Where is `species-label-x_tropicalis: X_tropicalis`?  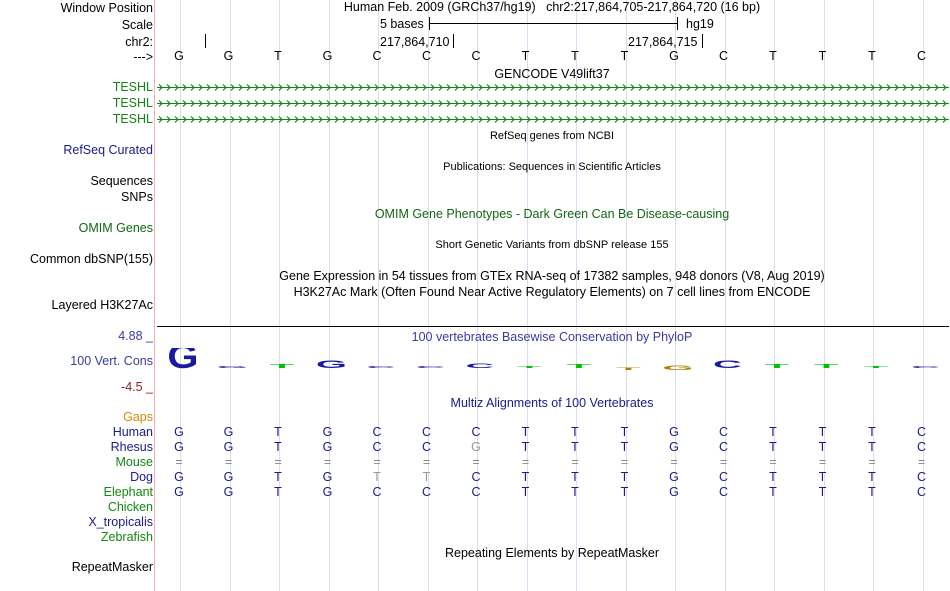
species-label-x_tropicalis: X_tropicalis is located at coordinates (120, 522).